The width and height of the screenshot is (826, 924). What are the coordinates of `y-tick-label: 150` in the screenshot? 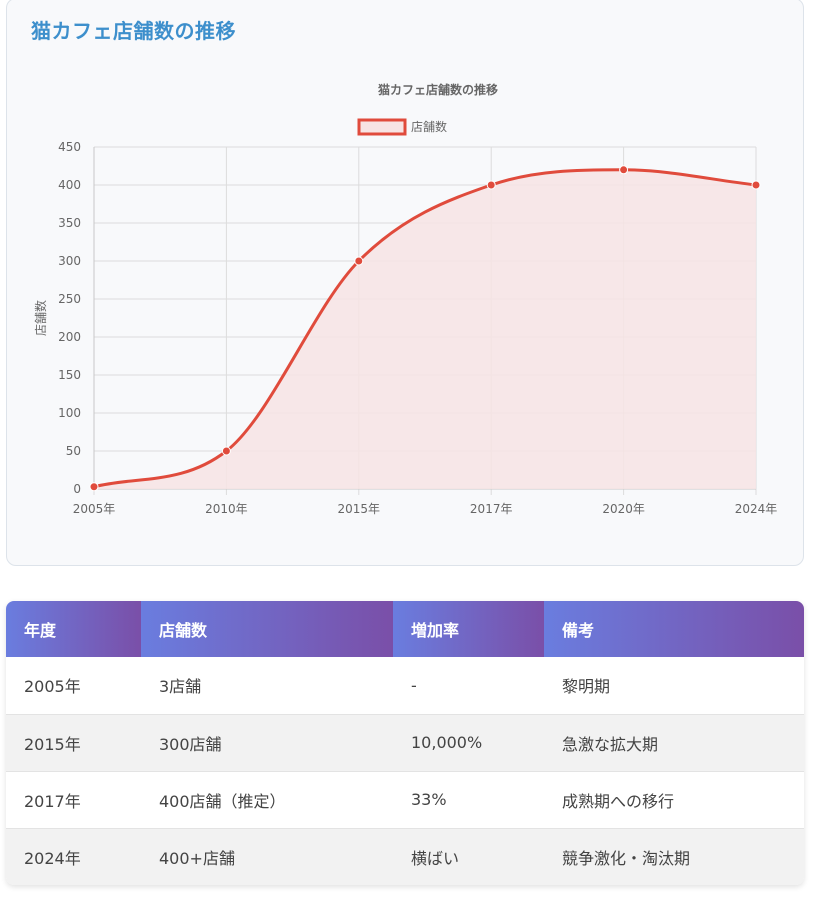 It's located at (69, 375).